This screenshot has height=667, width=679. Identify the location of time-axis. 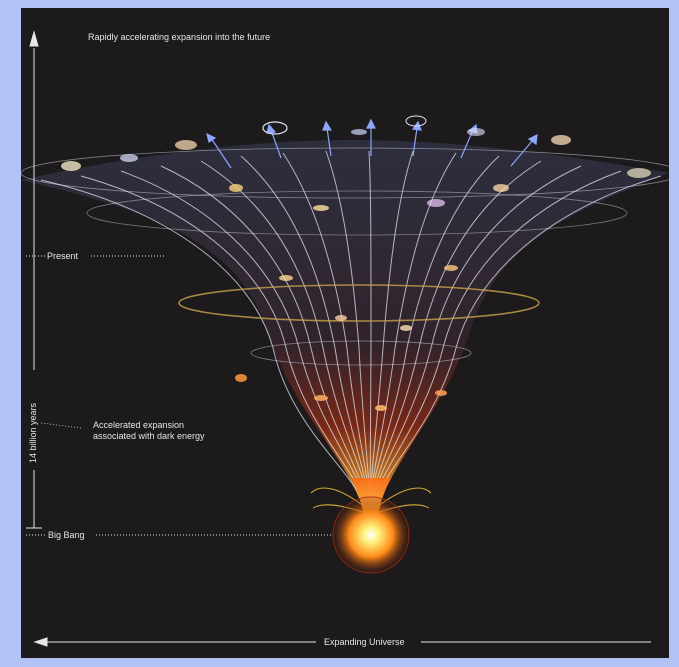
(34, 279).